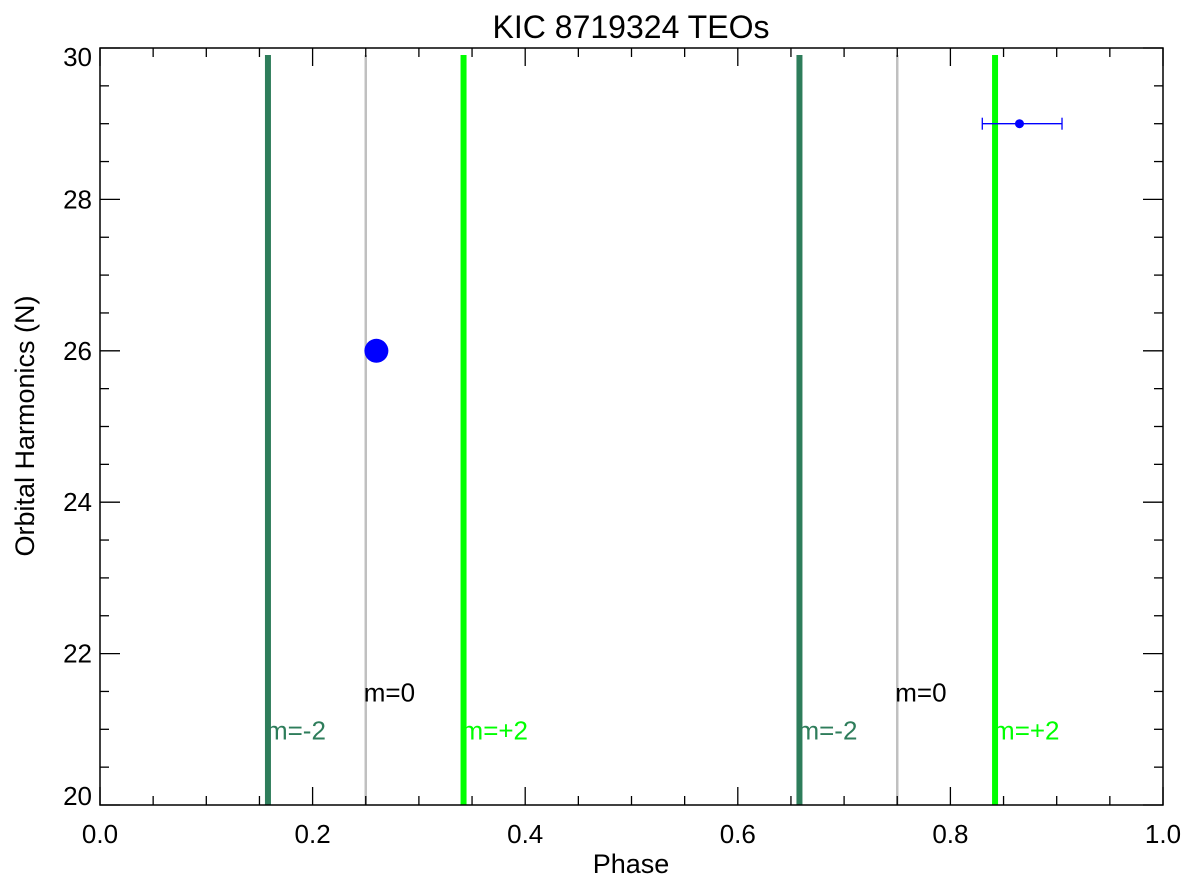 This screenshot has width=1199, height=886. Describe the element at coordinates (663, 711) in the screenshot. I see `line-labels: m=-2 m=0 m=+2 m=-2 m=0 m=+2` at that location.